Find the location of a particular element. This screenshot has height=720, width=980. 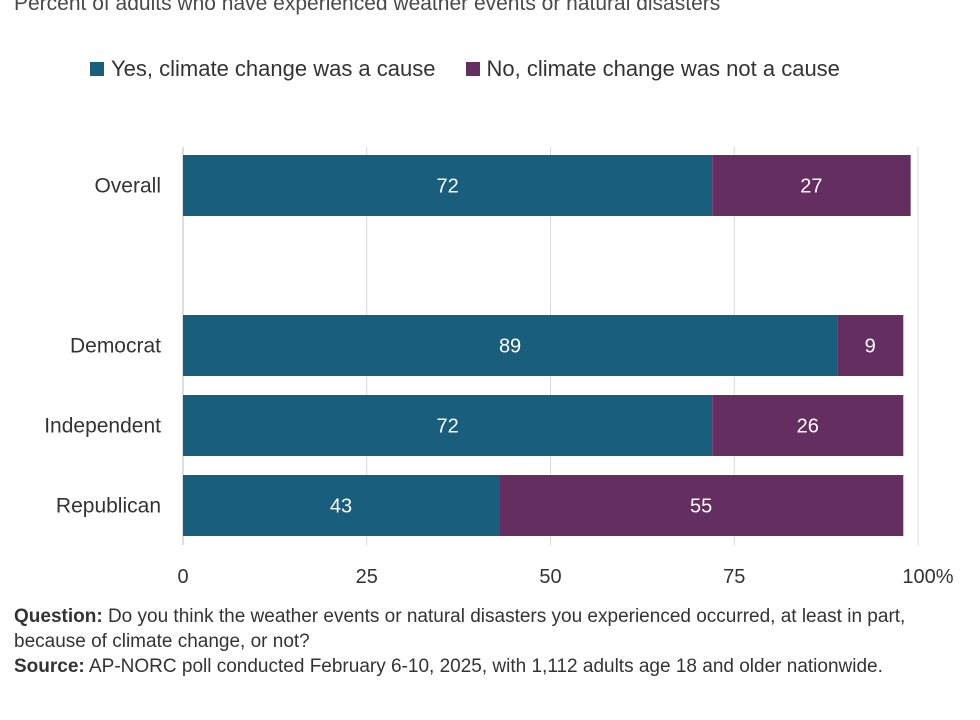

x-tick-label-3: 75 is located at coordinates (734, 577).